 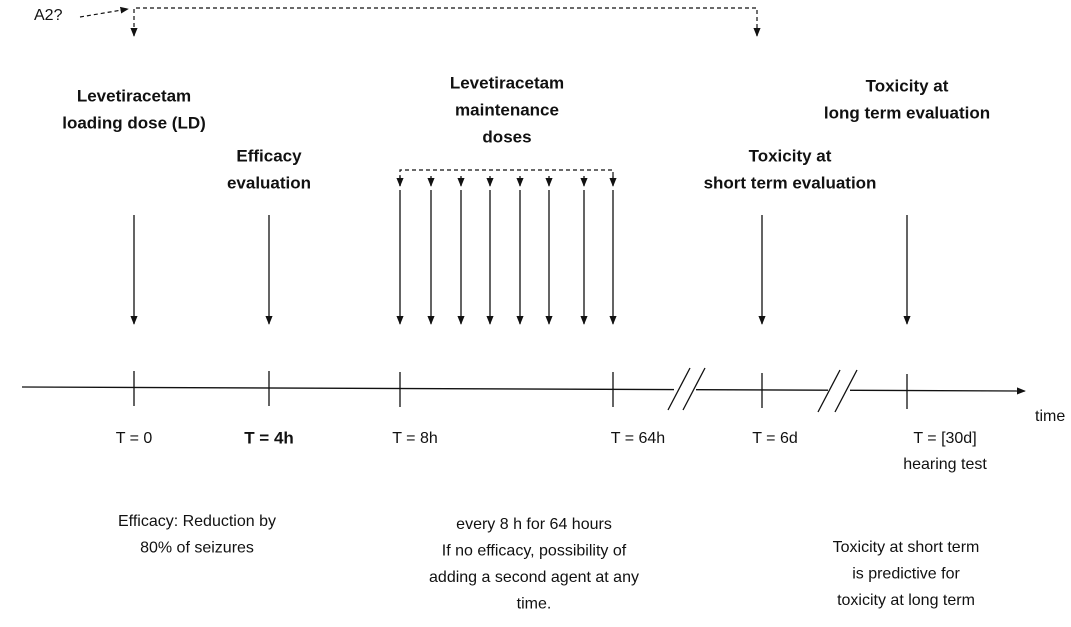 I want to click on note: toxicity at long term, so click(x=906, y=600).